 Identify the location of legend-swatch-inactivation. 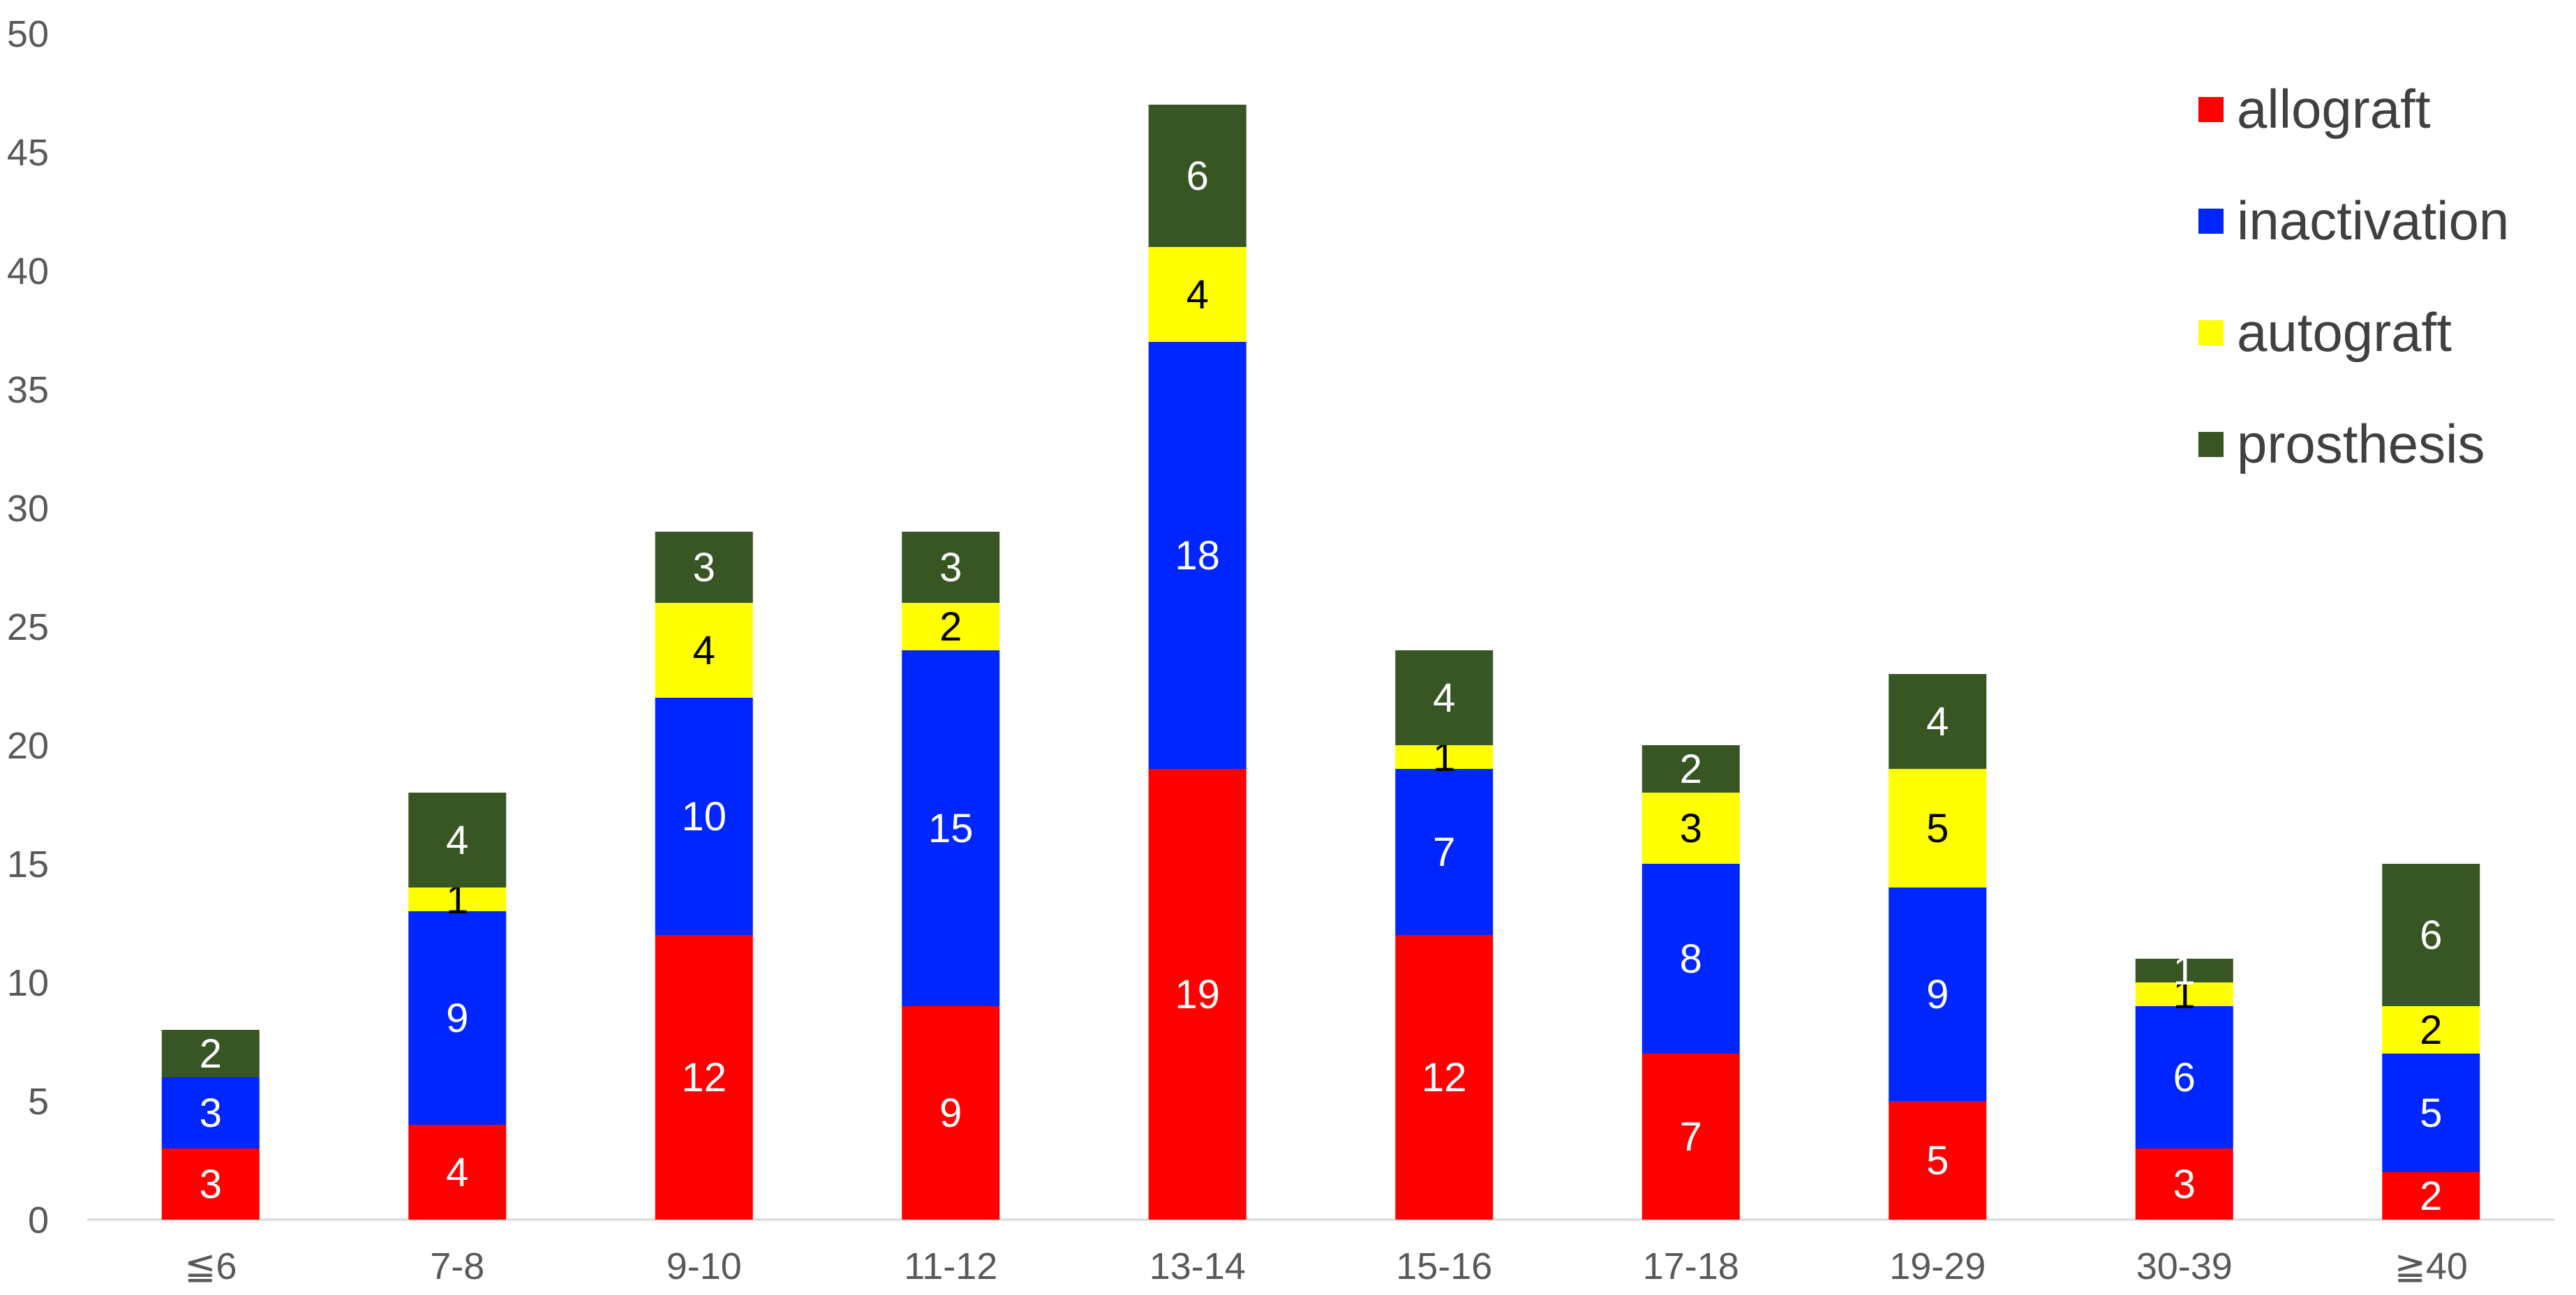
(2211, 221).